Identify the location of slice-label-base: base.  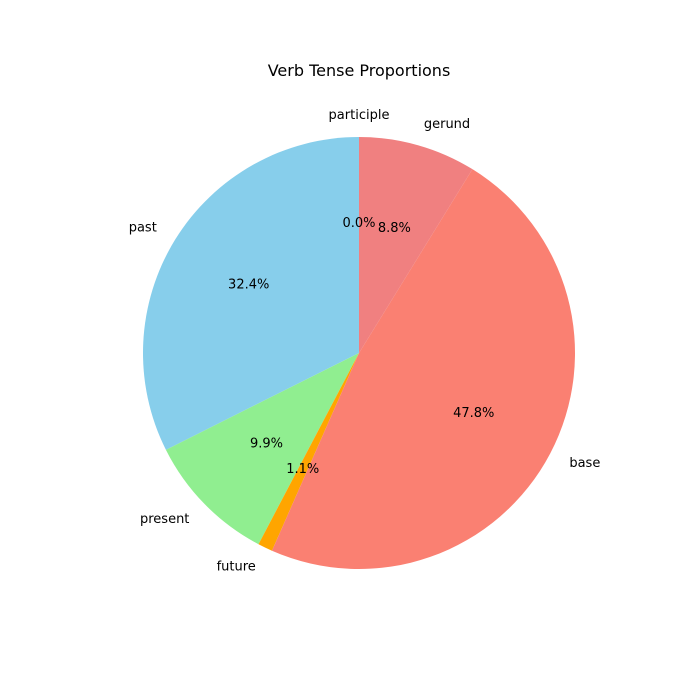
(584, 463).